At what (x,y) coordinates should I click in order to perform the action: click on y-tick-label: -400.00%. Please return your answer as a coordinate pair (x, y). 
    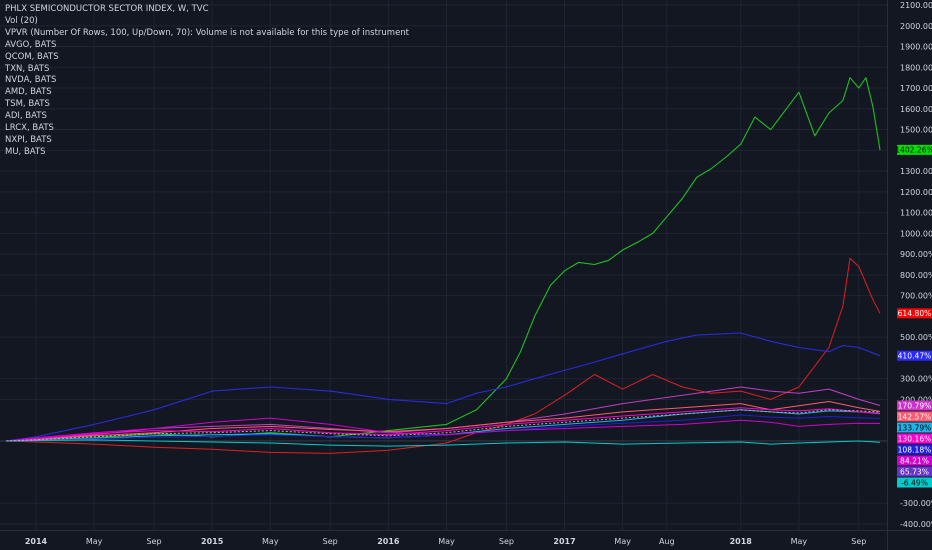
    Looking at the image, I should click on (916, 524).